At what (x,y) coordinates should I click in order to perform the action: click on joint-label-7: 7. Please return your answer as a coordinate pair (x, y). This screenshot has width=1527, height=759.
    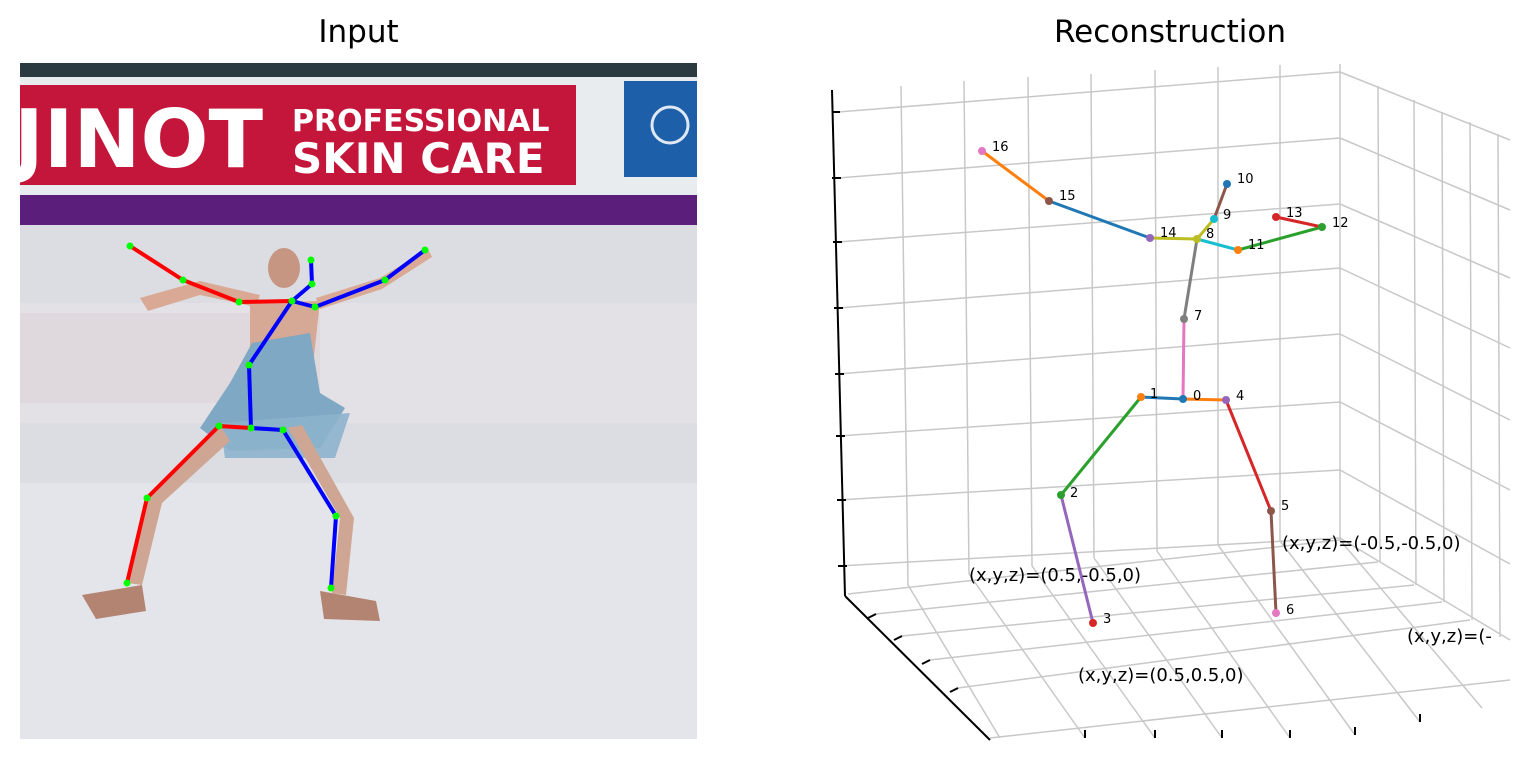
    Looking at the image, I should click on (1198, 316).